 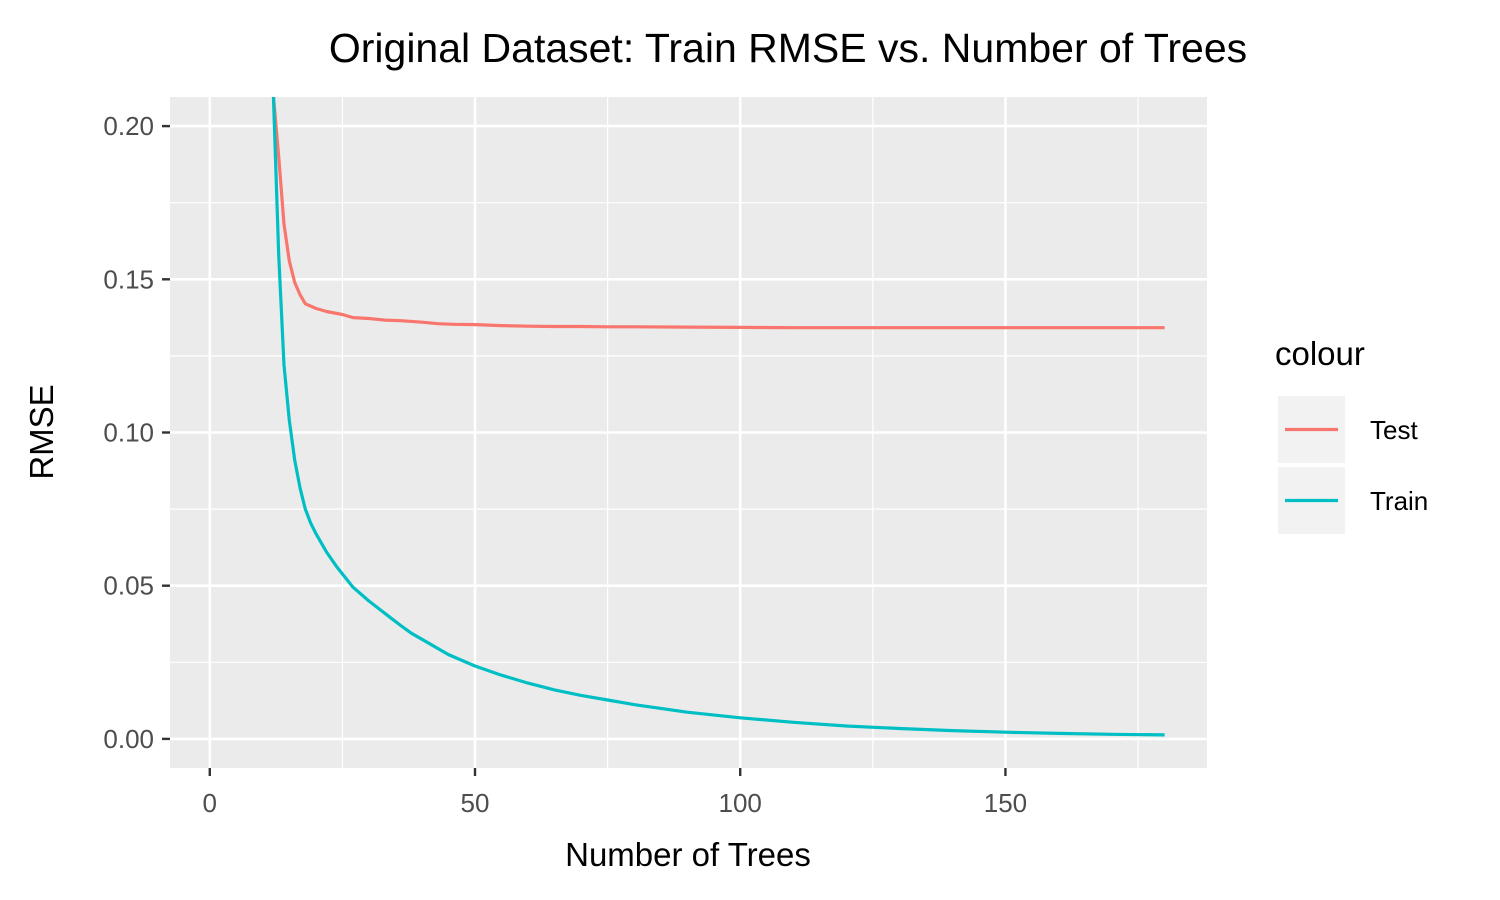 I want to click on legend-title: colour, so click(x=1320, y=353).